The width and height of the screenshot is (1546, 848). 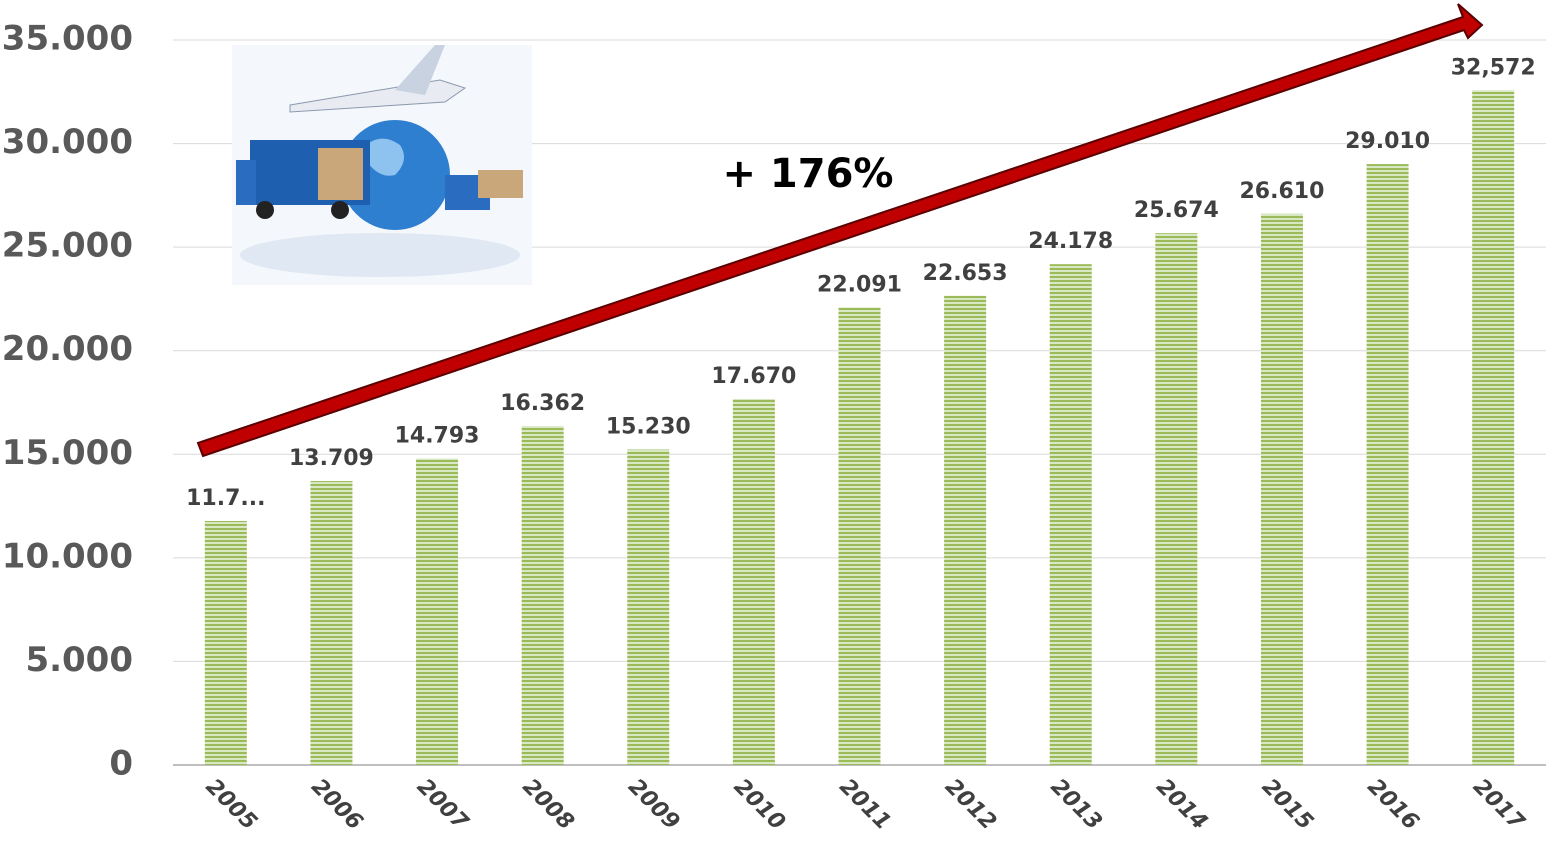 I want to click on value-label: 25.674, so click(x=1176, y=210).